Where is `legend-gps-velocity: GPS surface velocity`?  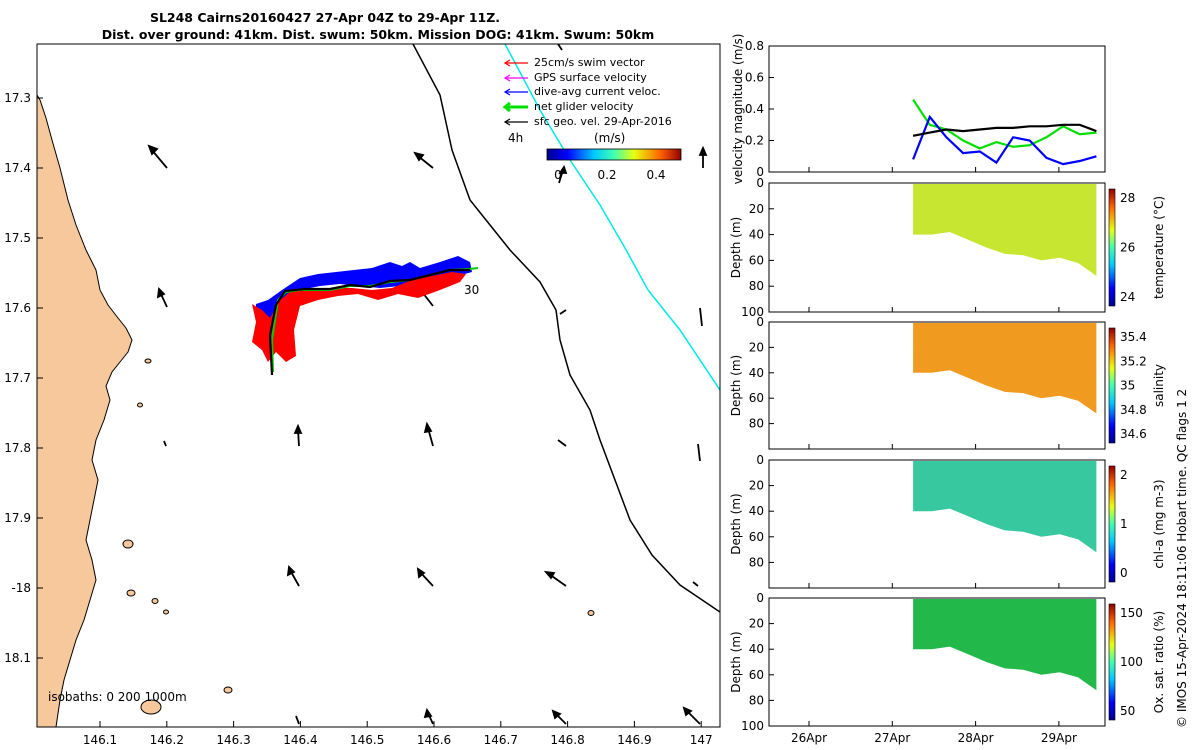
legend-gps-velocity: GPS surface velocity is located at coordinates (575, 77).